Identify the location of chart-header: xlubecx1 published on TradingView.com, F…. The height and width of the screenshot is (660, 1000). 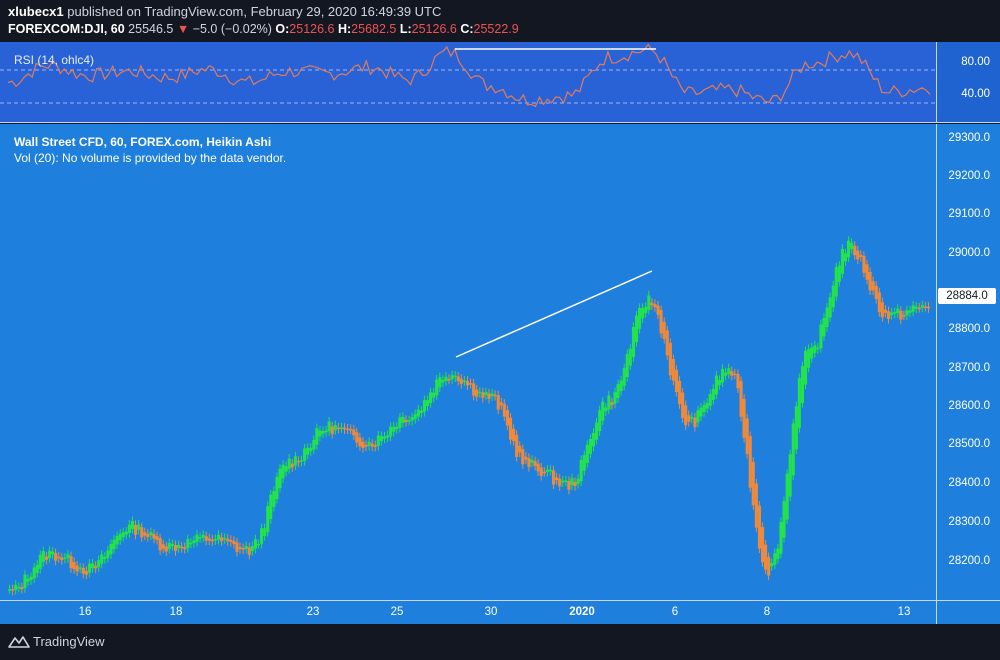
(500, 20).